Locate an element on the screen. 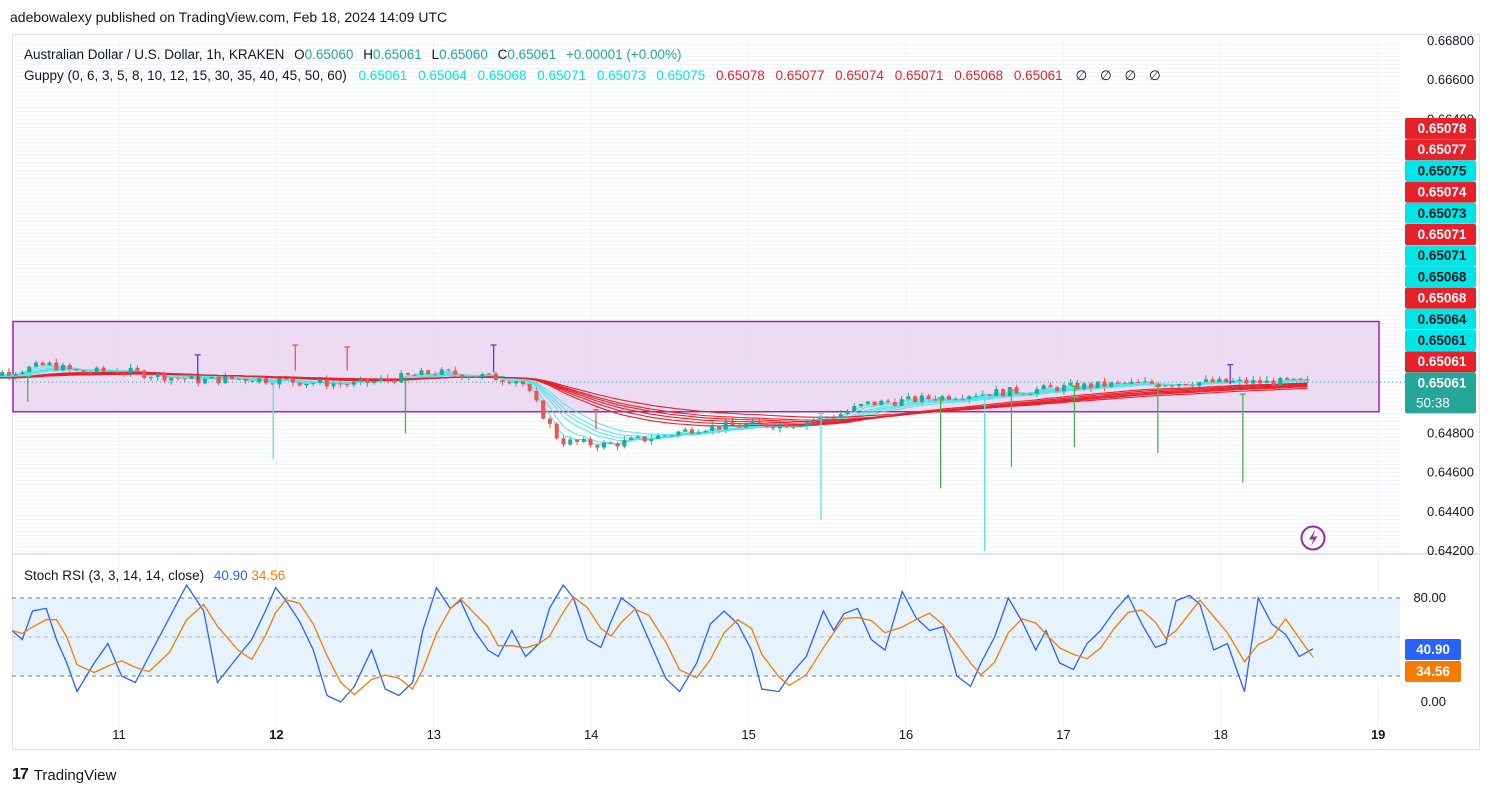  open-value: 0.65060 is located at coordinates (329, 54).